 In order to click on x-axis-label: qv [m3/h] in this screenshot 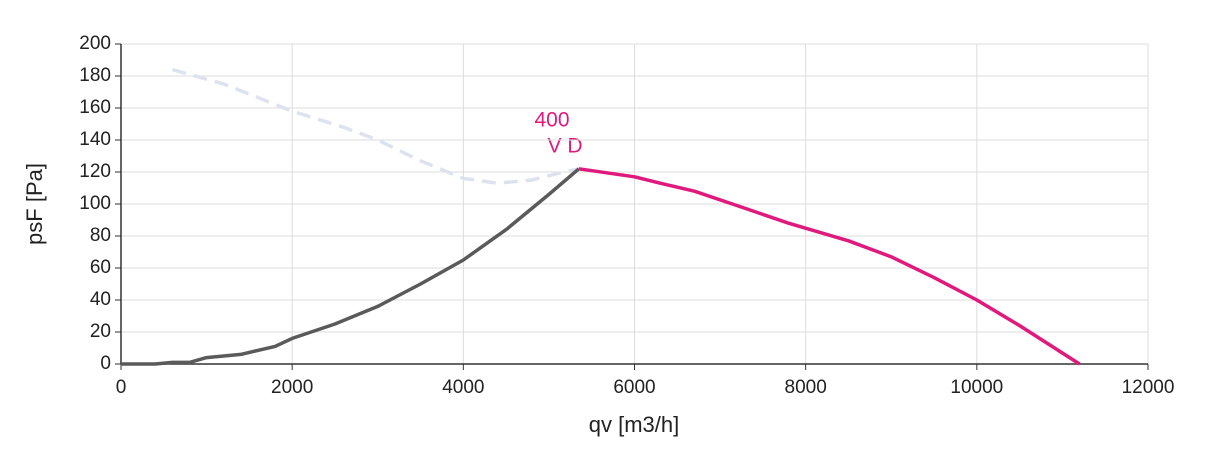, I will do `click(634, 424)`.